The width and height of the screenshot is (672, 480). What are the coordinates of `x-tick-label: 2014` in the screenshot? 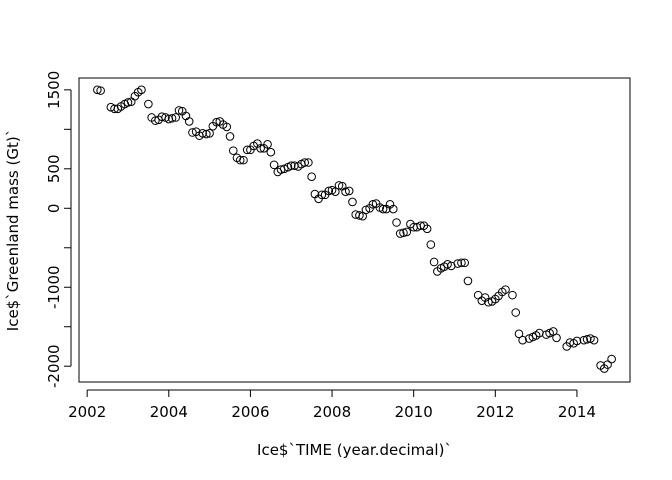 It's located at (577, 412).